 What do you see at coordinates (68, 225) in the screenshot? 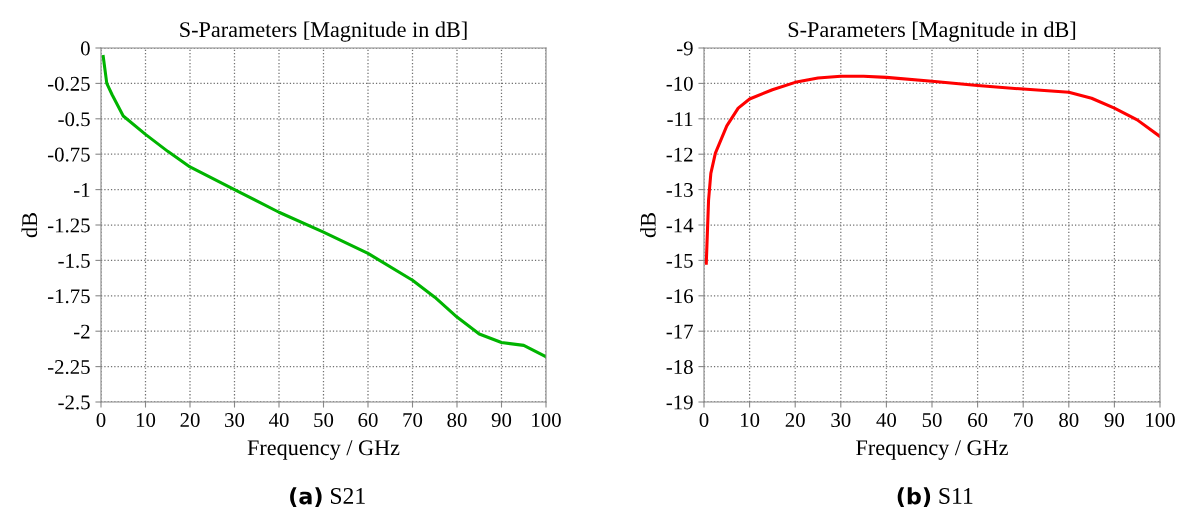
I see `y-tick-label: -1.25` at bounding box center [68, 225].